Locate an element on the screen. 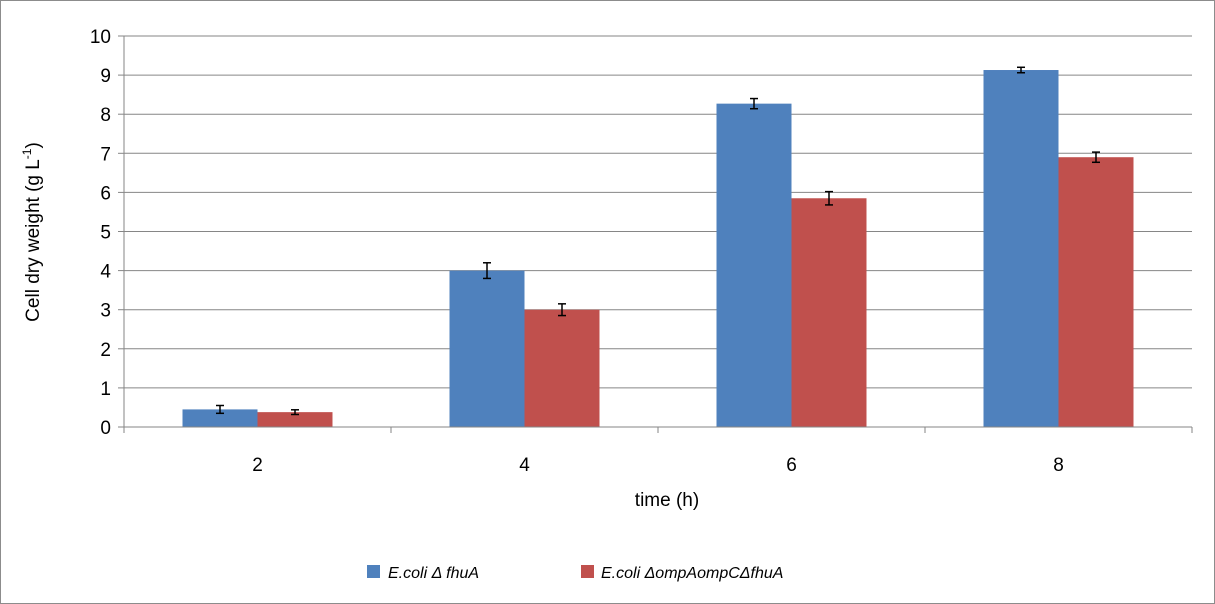  x-tick-label-4: 4 is located at coordinates (524, 465).